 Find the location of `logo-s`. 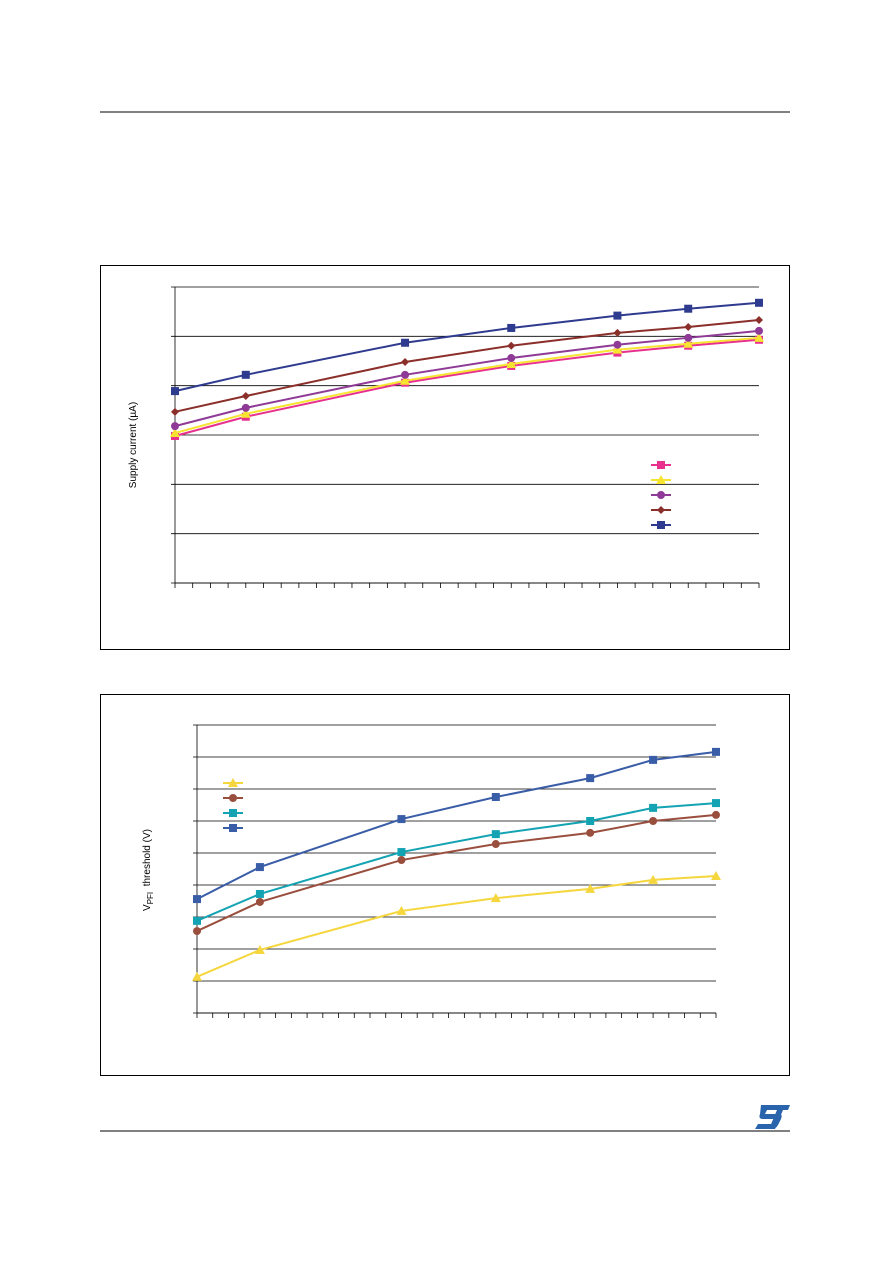

logo-s is located at coordinates (772, 1117).